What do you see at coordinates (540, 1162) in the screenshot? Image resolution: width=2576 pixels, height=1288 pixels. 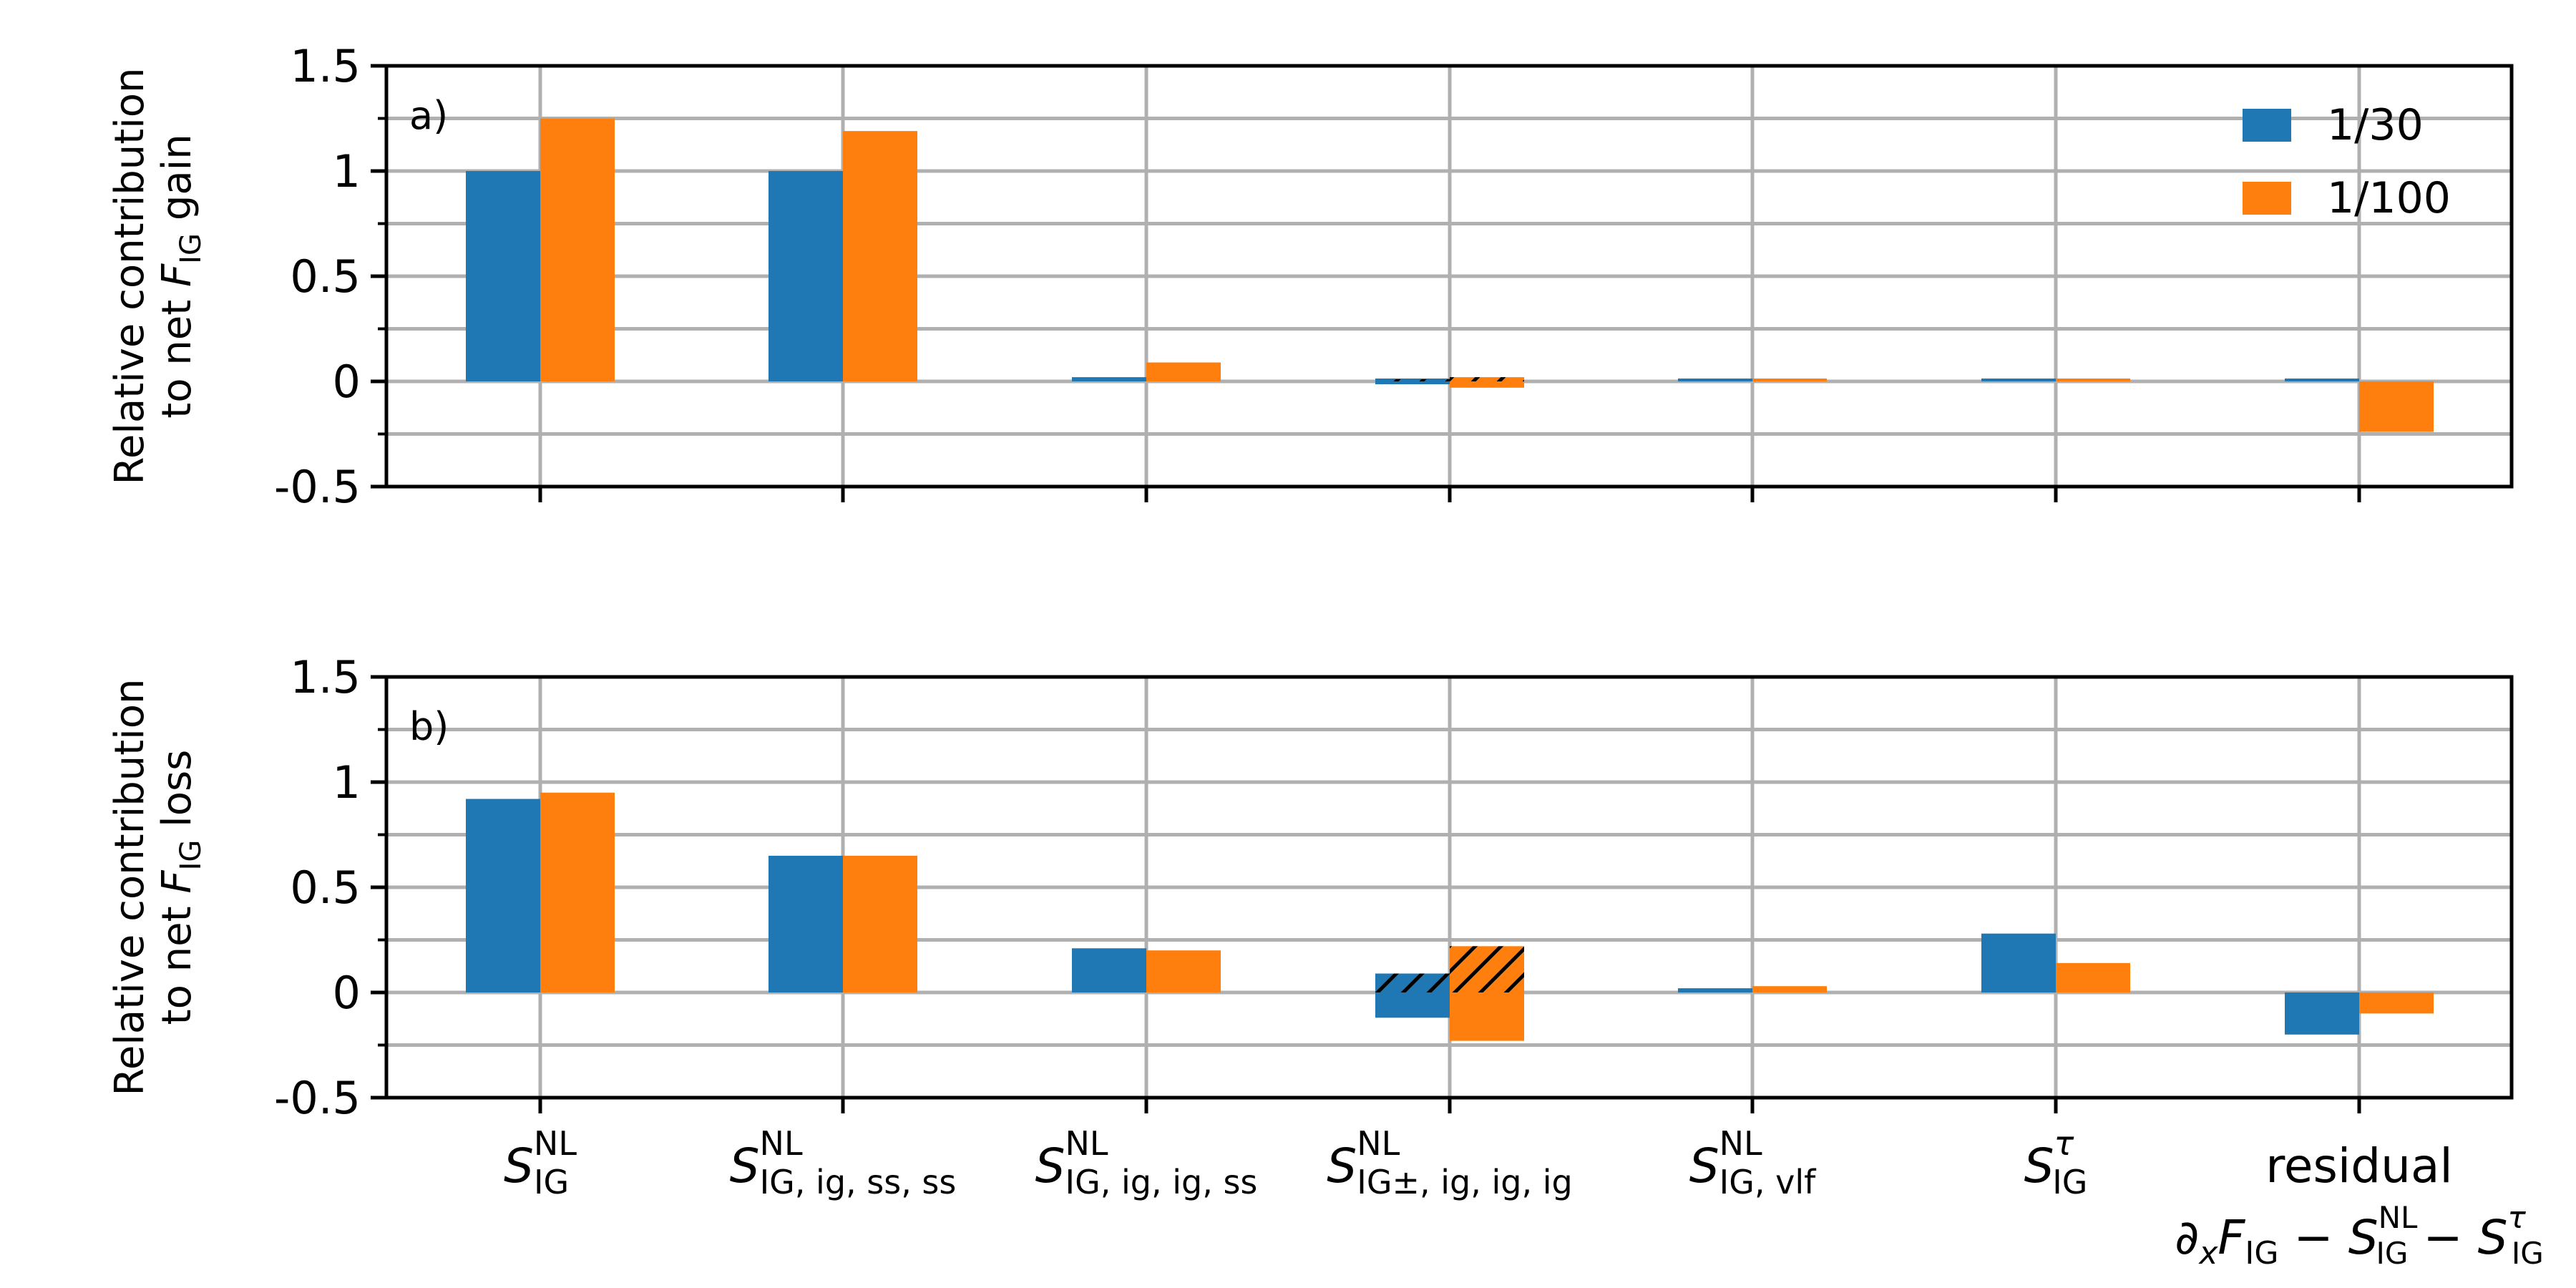 I see `x-category-label: SNL IG` at bounding box center [540, 1162].